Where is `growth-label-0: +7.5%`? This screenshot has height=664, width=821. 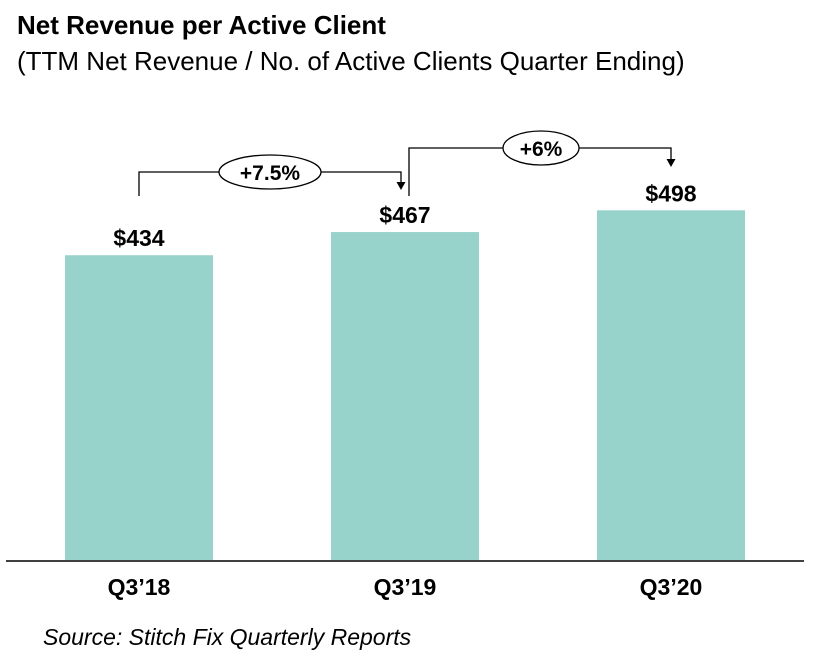
growth-label-0: +7.5% is located at coordinates (270, 173).